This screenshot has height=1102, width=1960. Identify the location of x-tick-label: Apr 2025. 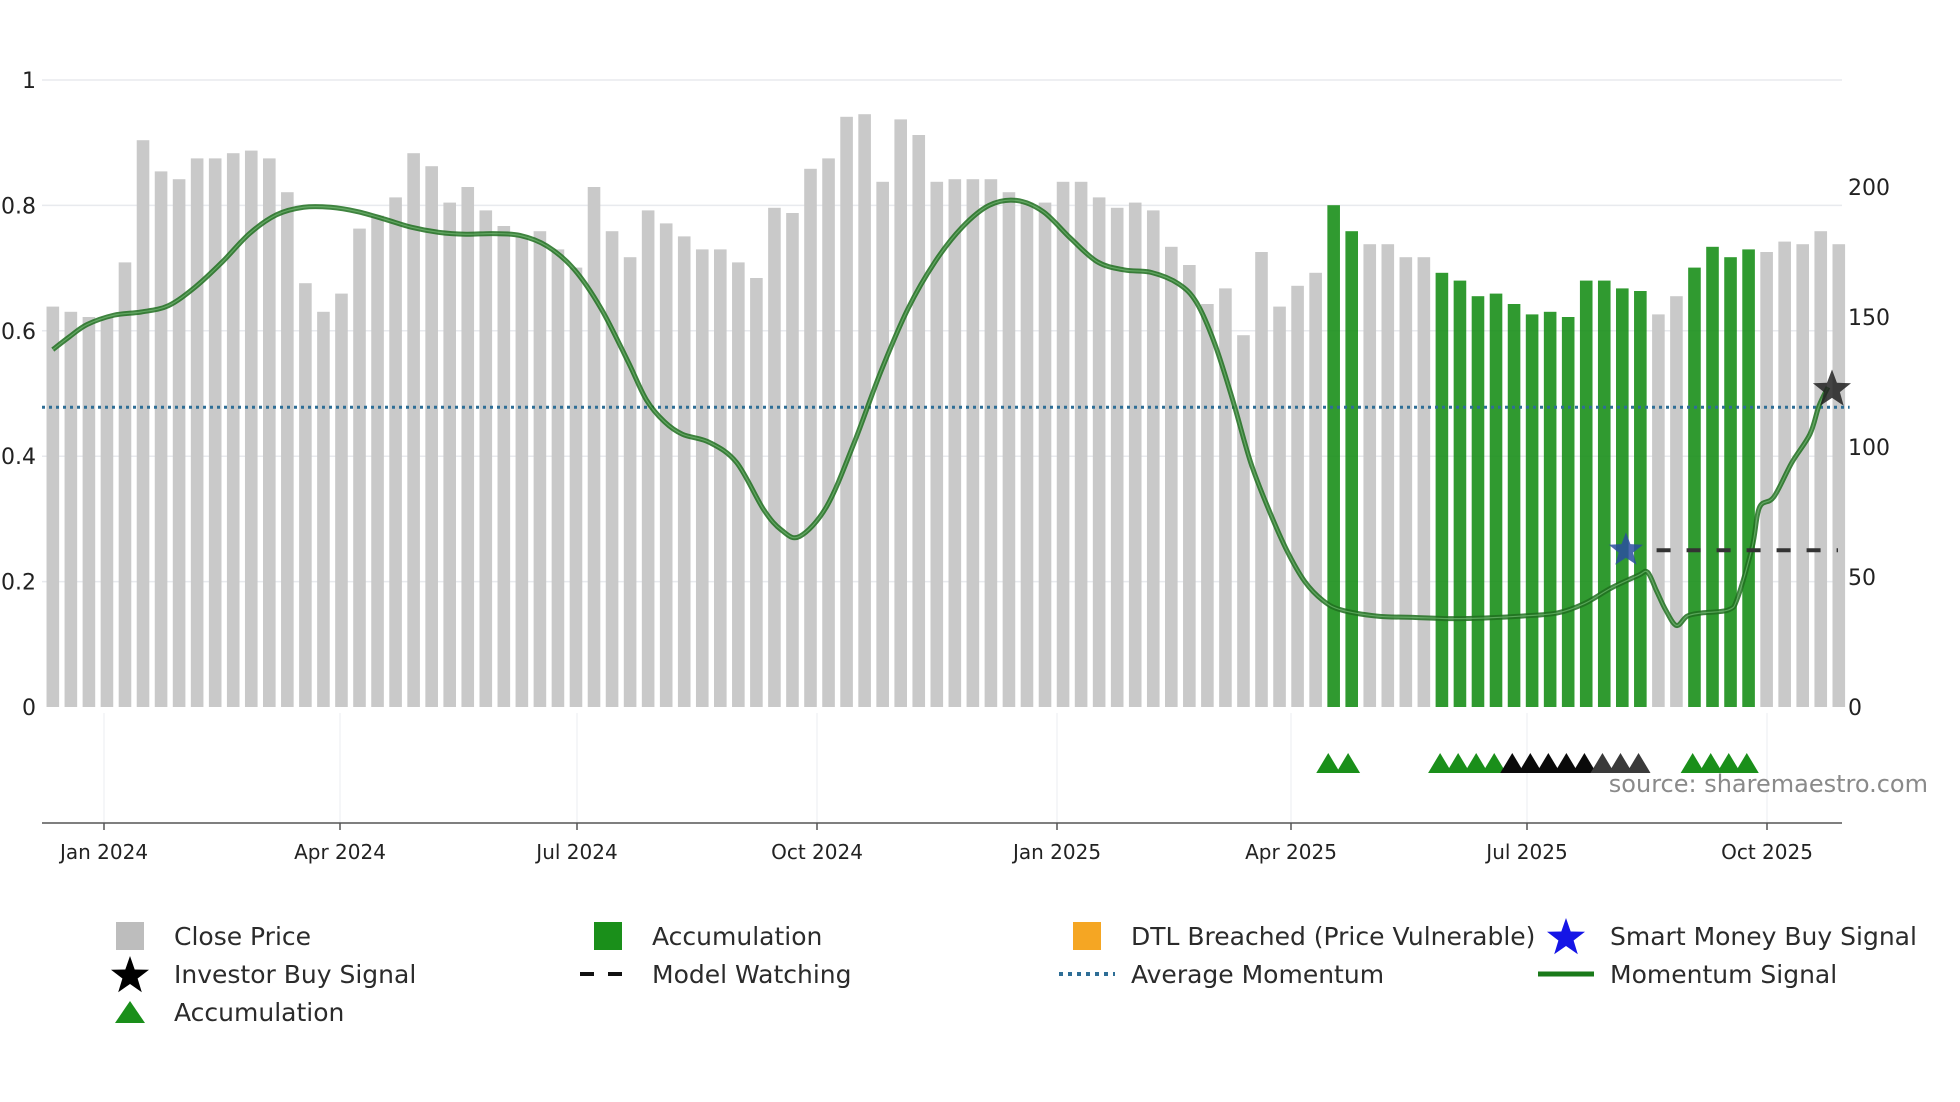
(1291, 852).